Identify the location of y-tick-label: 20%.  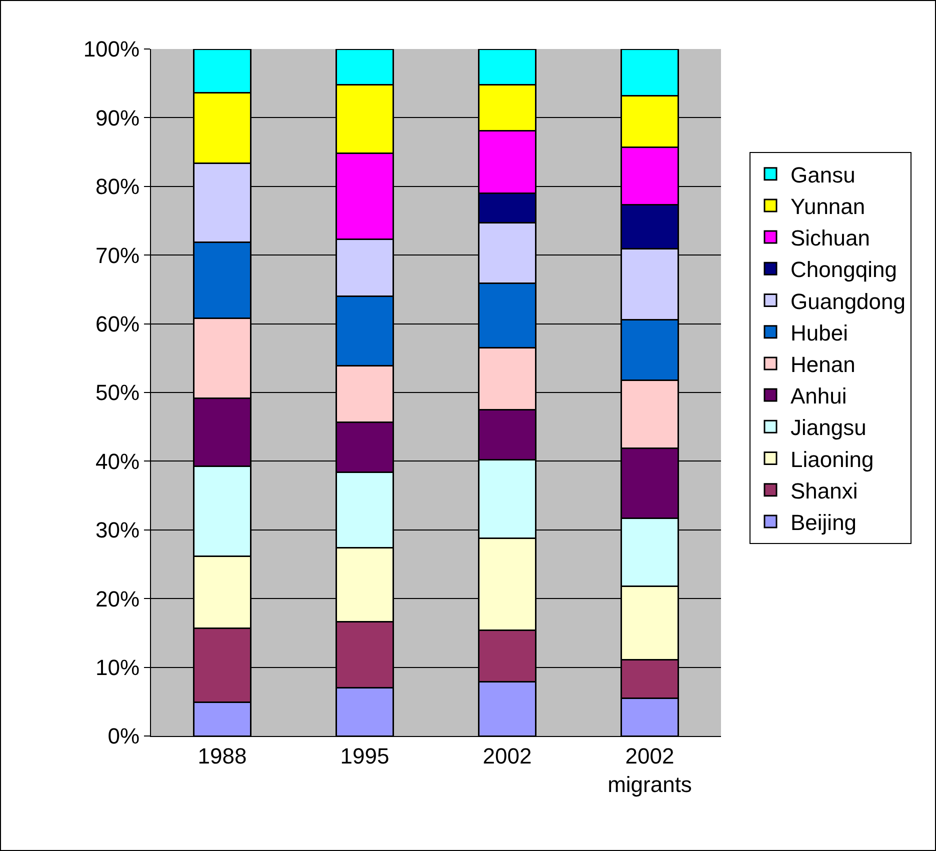
(118, 599).